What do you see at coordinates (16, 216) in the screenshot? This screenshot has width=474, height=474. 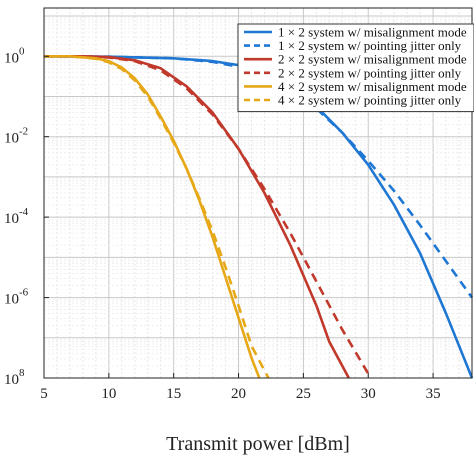 I see `y-tick-label: 10⁻⁴` at bounding box center [16, 216].